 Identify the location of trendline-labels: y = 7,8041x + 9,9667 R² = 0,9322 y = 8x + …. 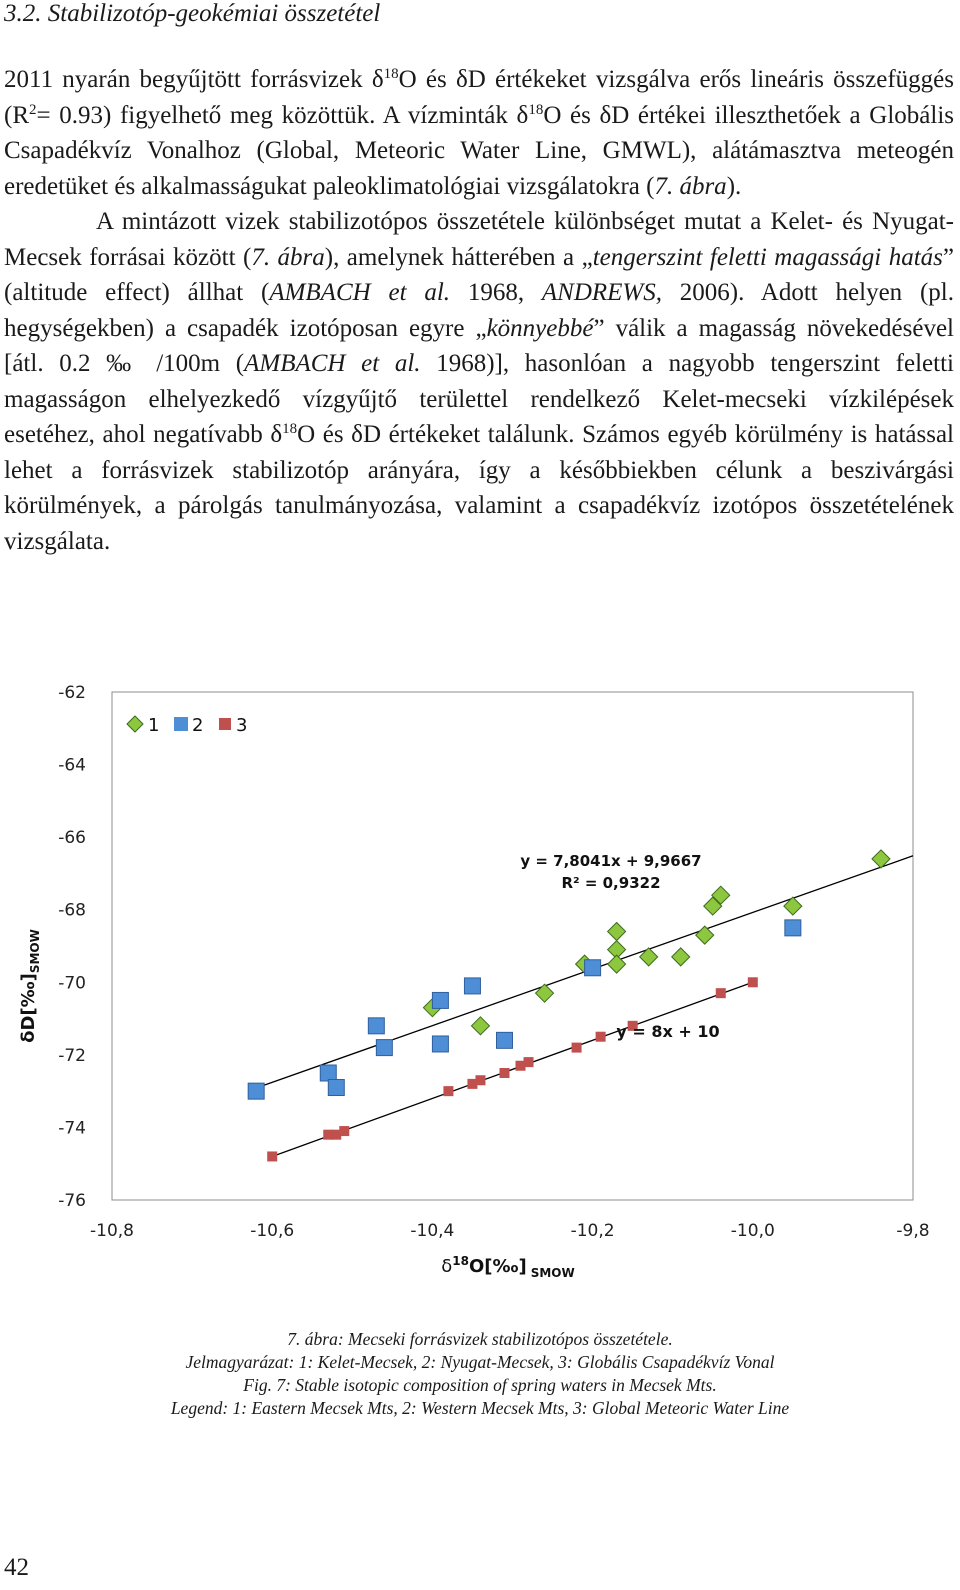
(619, 946).